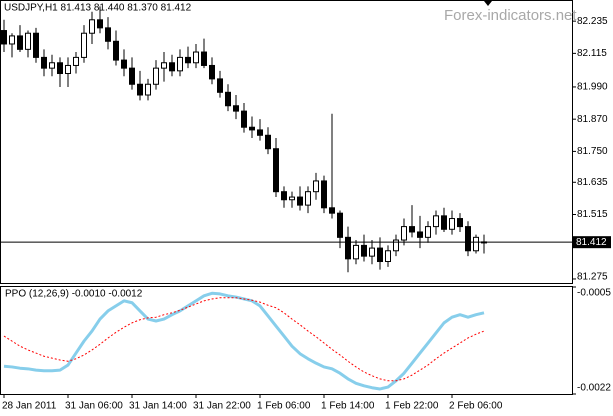 Image resolution: width=613 pixels, height=416 pixels. I want to click on x-tick-label: 2 Feb 06:00, so click(476, 406).